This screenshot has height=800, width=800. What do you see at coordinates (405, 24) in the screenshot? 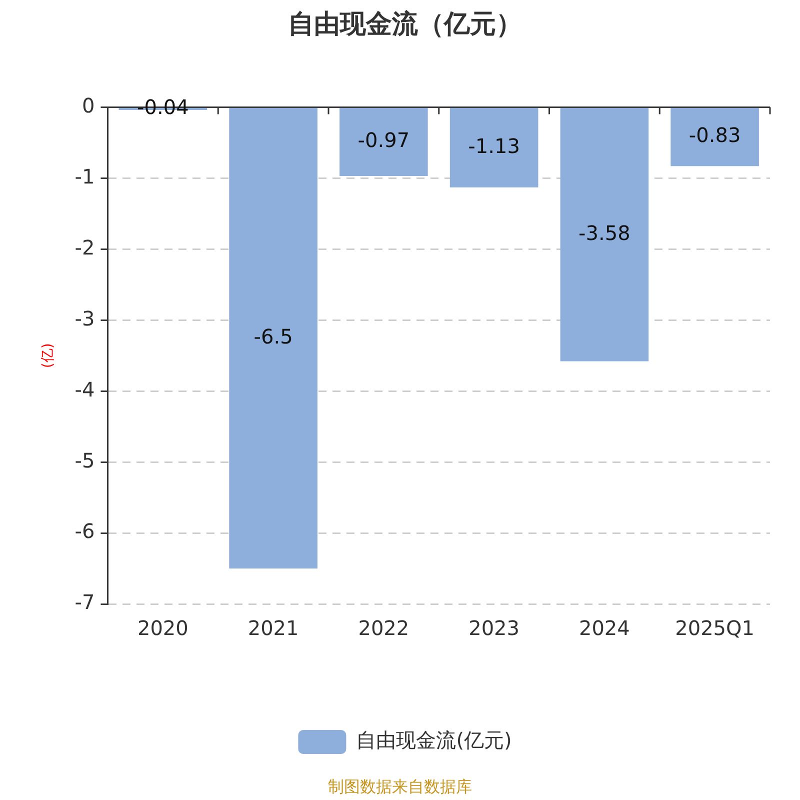
I see `chart-title: 自由现金流（亿元）` at bounding box center [405, 24].